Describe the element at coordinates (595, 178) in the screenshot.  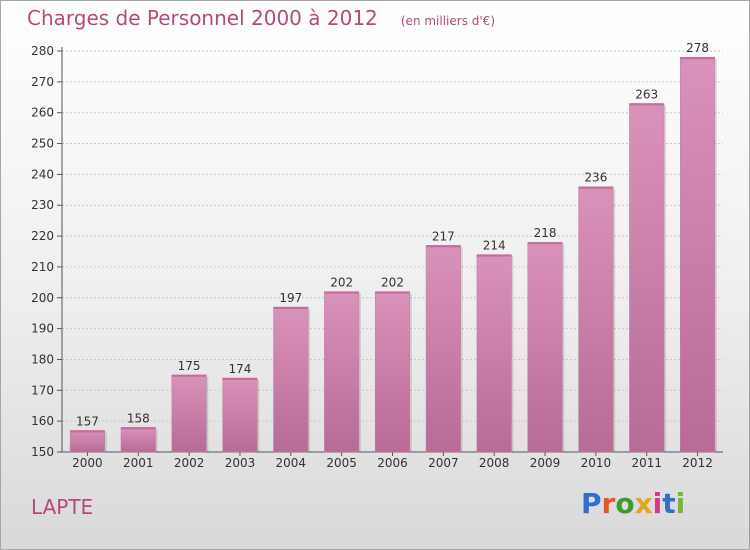
I see `bar-value-label: 236` at that location.